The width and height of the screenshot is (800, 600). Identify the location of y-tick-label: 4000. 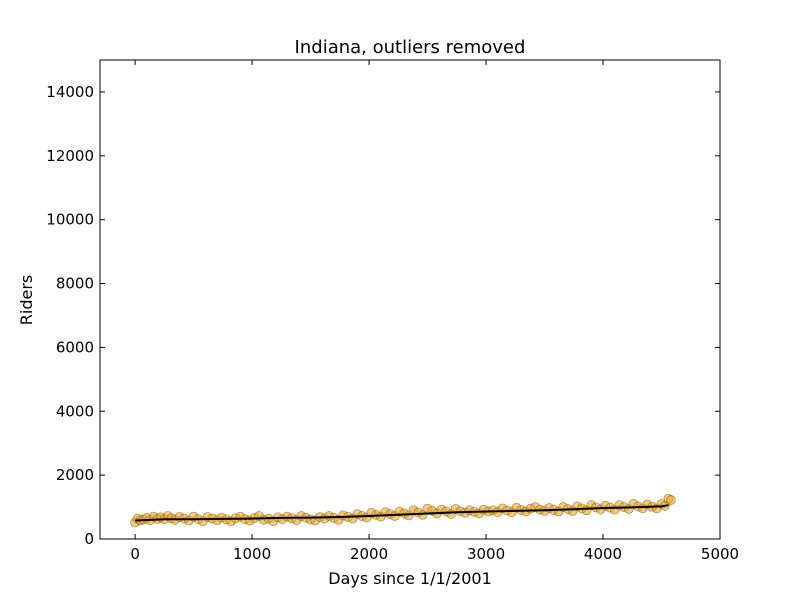
(75, 411).